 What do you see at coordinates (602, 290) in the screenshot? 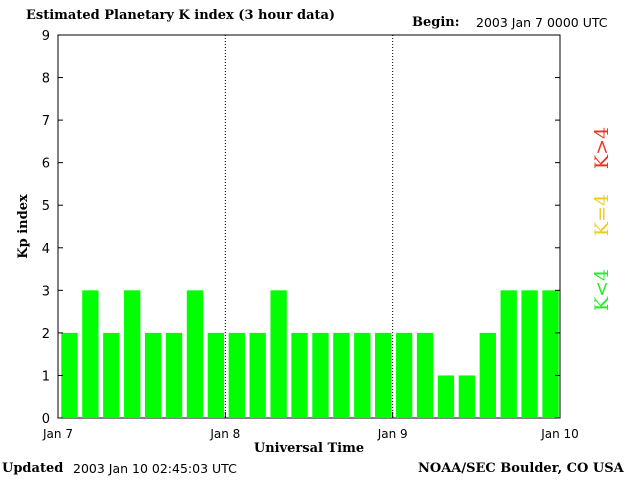
I see `legend-entry: K<4` at bounding box center [602, 290].